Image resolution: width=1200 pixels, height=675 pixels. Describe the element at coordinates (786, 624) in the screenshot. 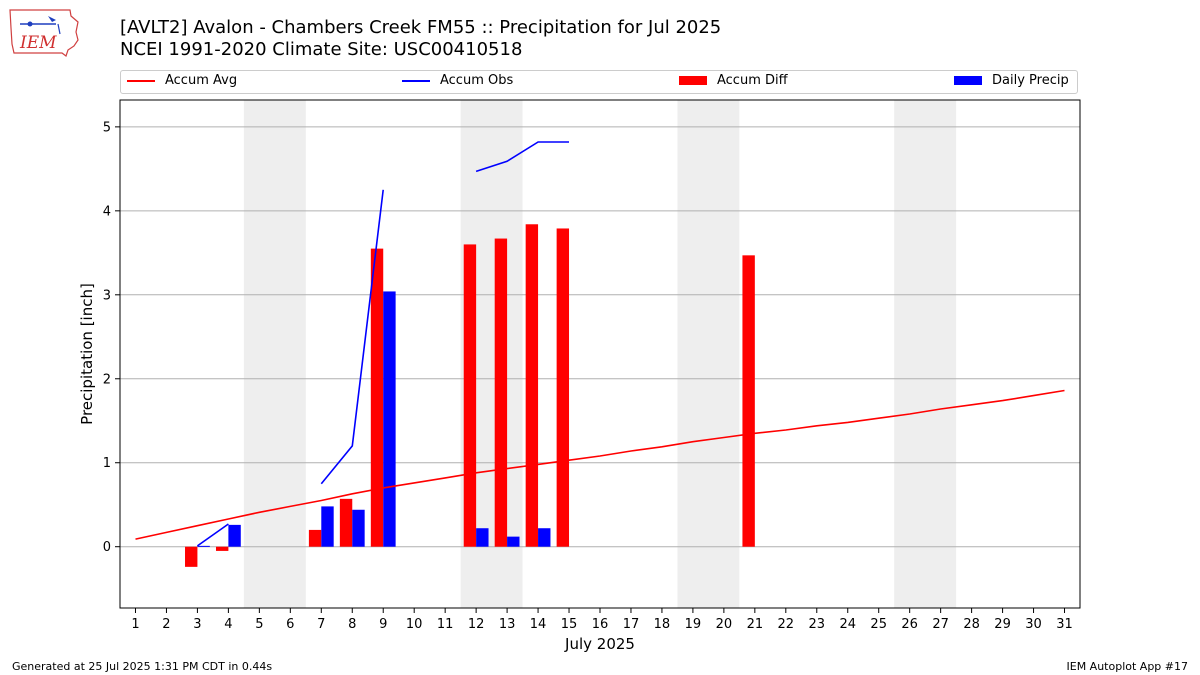

I see `x-tick-label: 22` at that location.